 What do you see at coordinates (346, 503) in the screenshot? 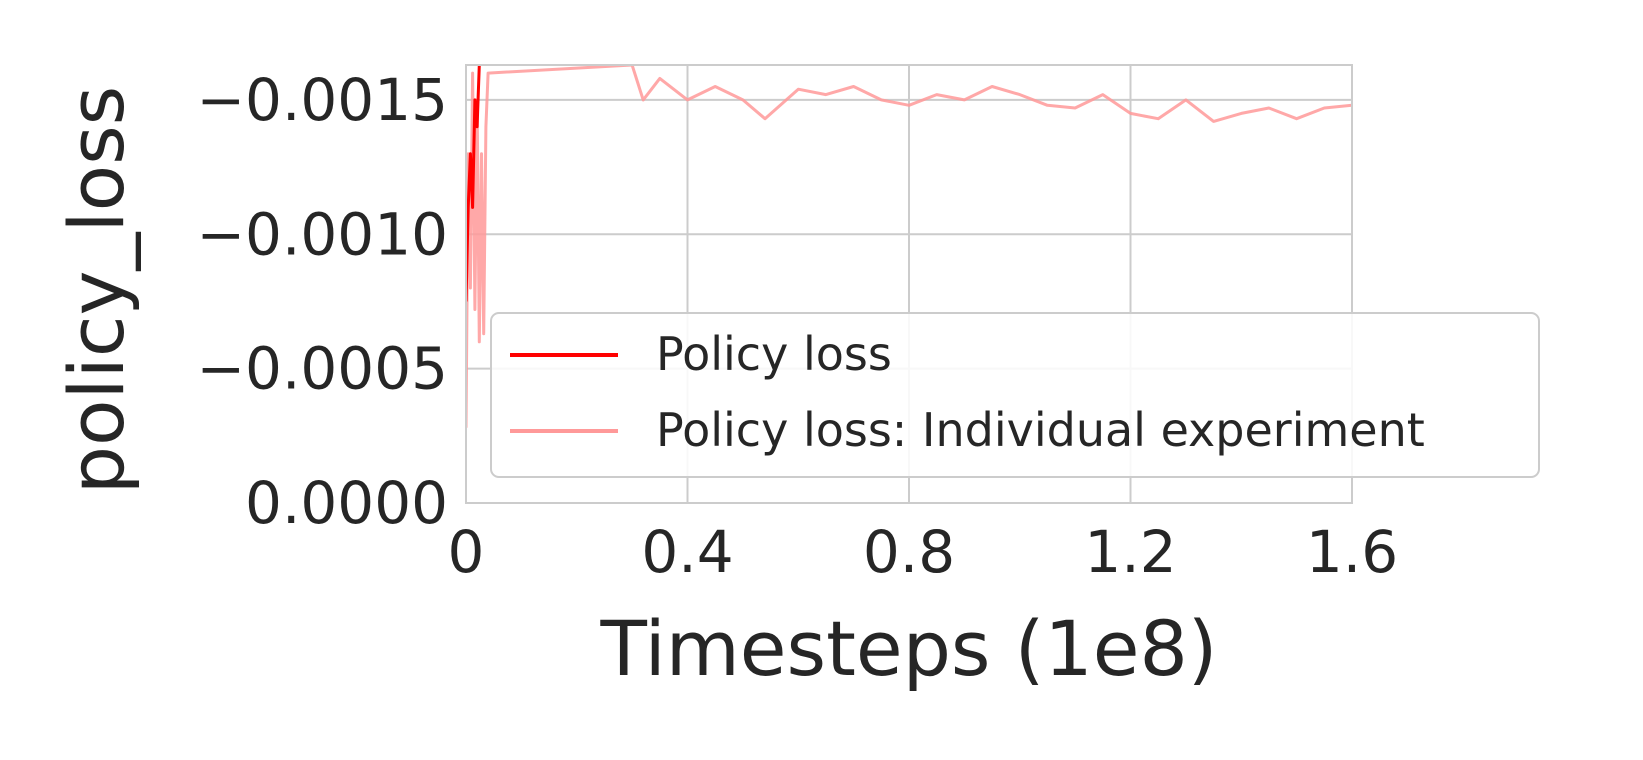
I see `y-tick-label: 0.0000` at bounding box center [346, 503].